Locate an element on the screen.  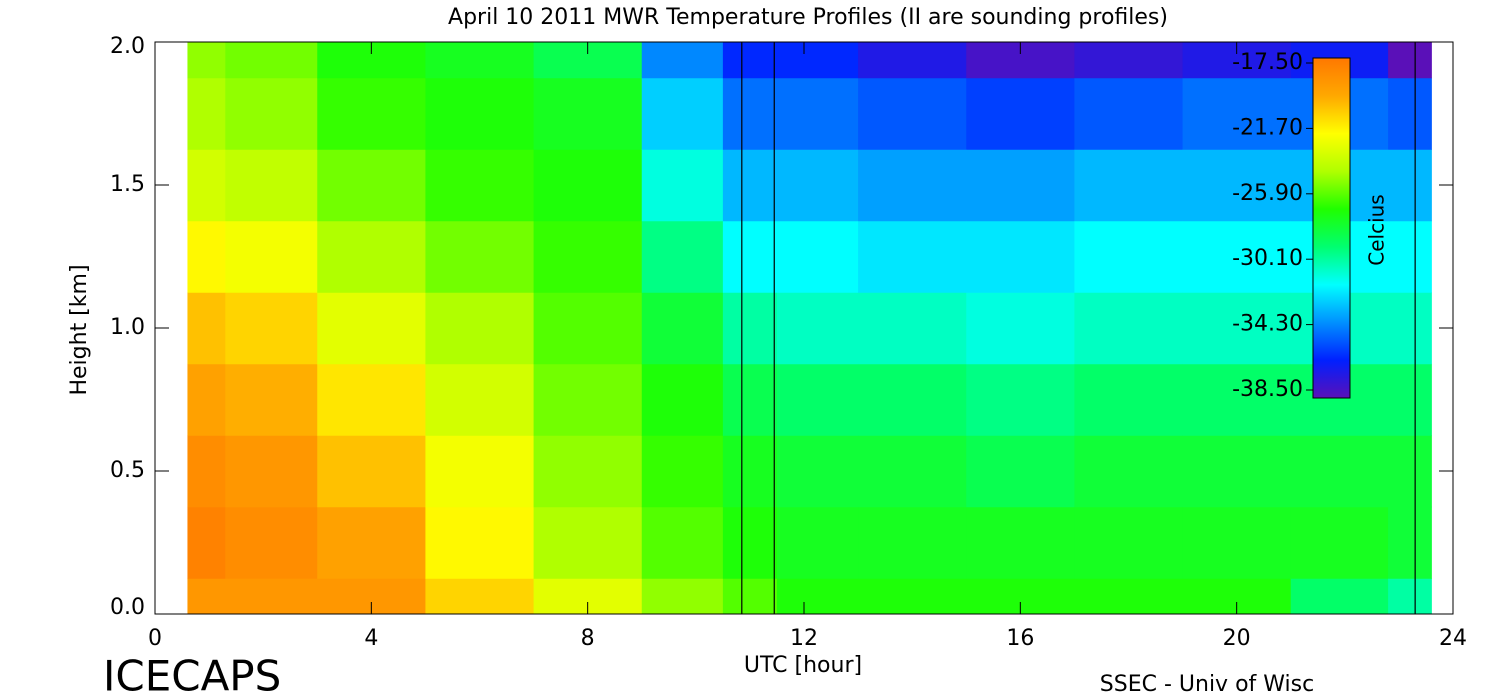
colorbar-tick-label: -25.90 is located at coordinates (1267, 193).